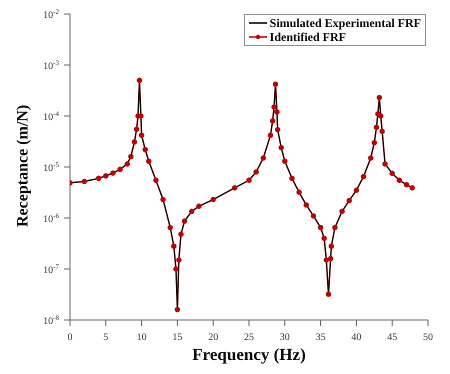 The image size is (450, 374). I want to click on y-tick-label: 10$^{-6}$, so click(51, 218).